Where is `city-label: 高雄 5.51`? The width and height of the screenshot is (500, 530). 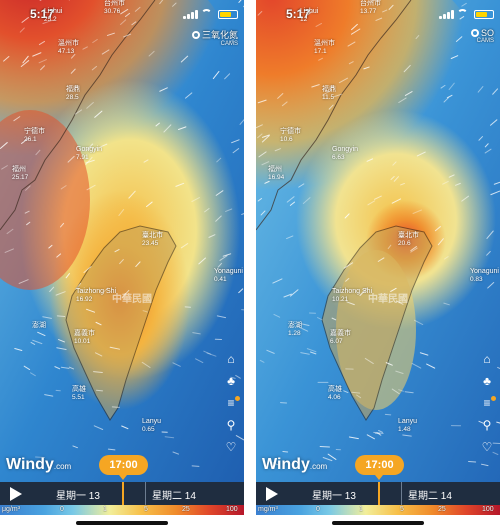 city-label: 高雄 5.51 is located at coordinates (79, 393).